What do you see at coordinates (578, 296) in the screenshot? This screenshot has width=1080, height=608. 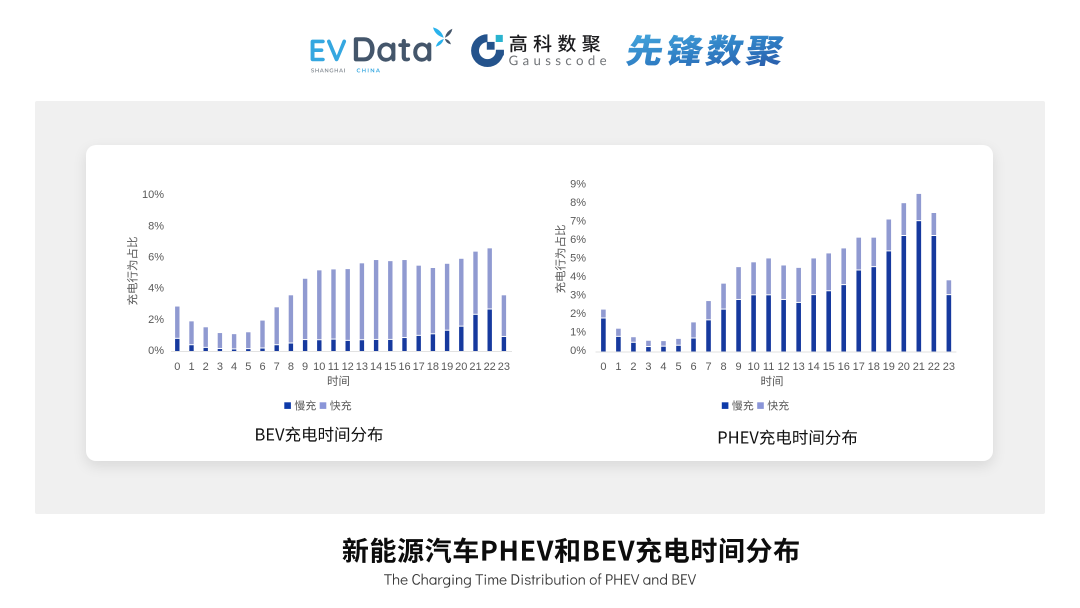 I see `svg-text: 3%` at bounding box center [578, 296].